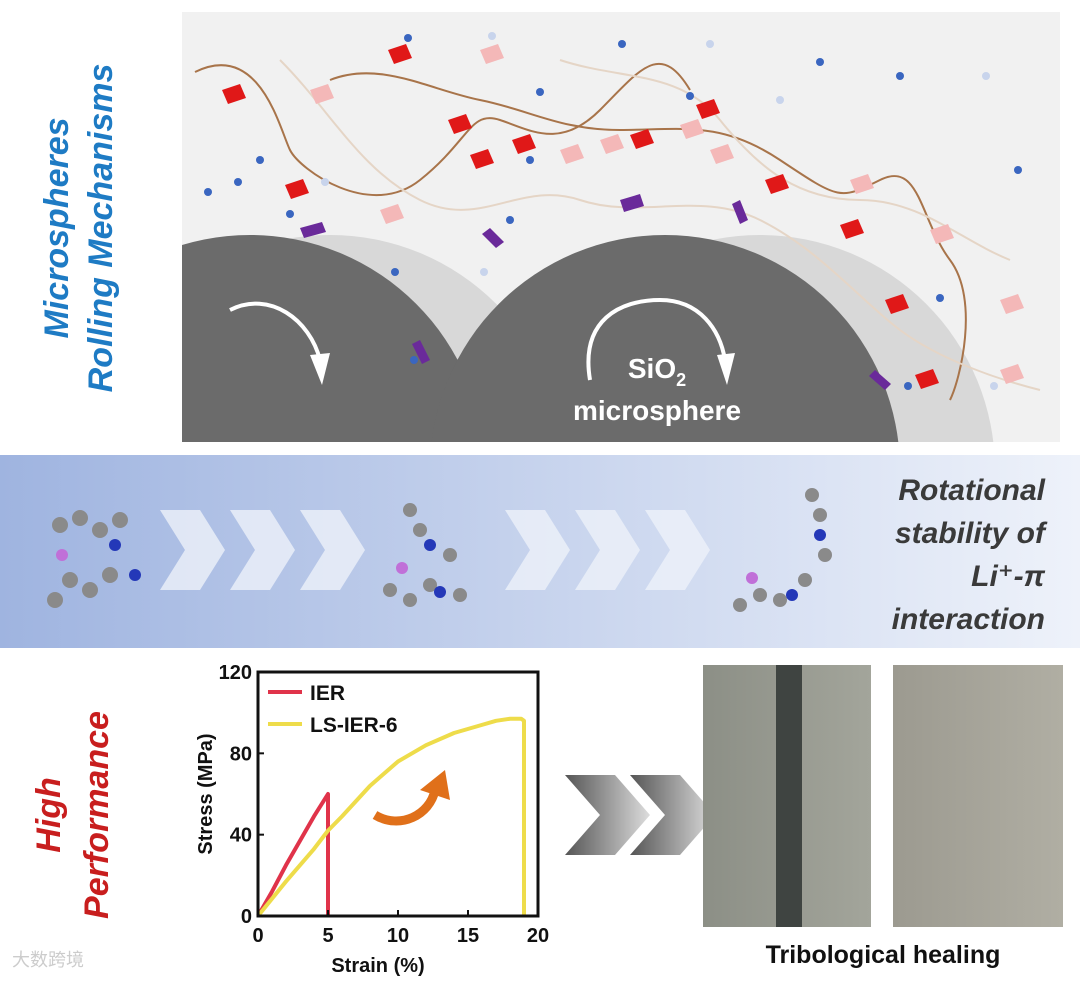  I want to click on plot-frame, so click(398, 794).